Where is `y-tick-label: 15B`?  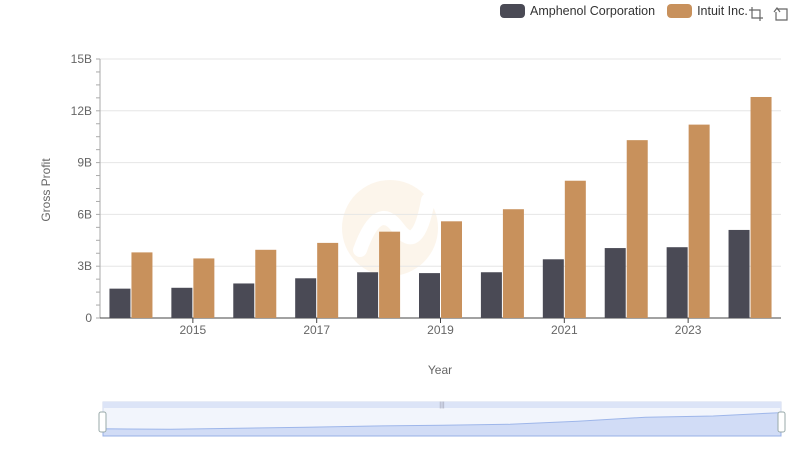
y-tick-label: 15B is located at coordinates (81, 59).